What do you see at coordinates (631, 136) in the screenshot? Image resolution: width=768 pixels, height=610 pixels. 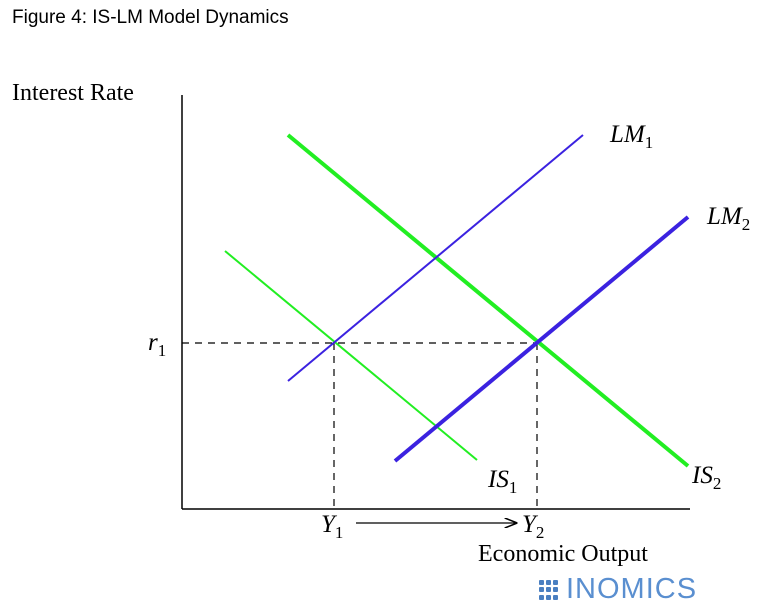 I see `lm1-label: LM1` at bounding box center [631, 136].